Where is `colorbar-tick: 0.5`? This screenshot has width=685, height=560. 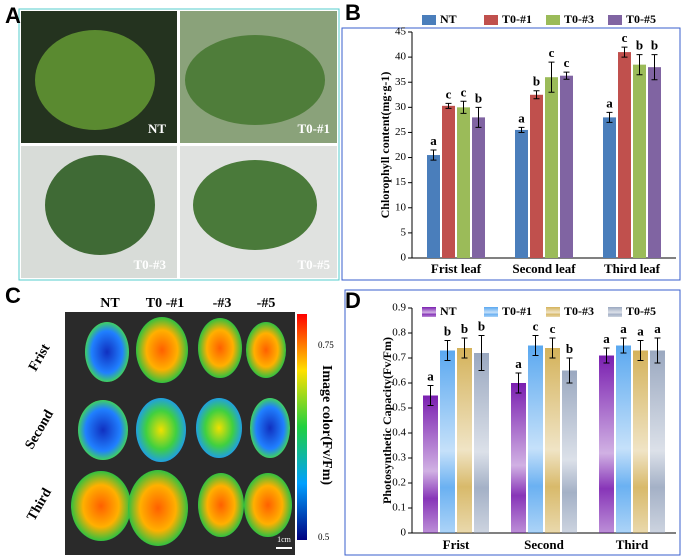 colorbar-tick: 0.5 is located at coordinates (324, 537).